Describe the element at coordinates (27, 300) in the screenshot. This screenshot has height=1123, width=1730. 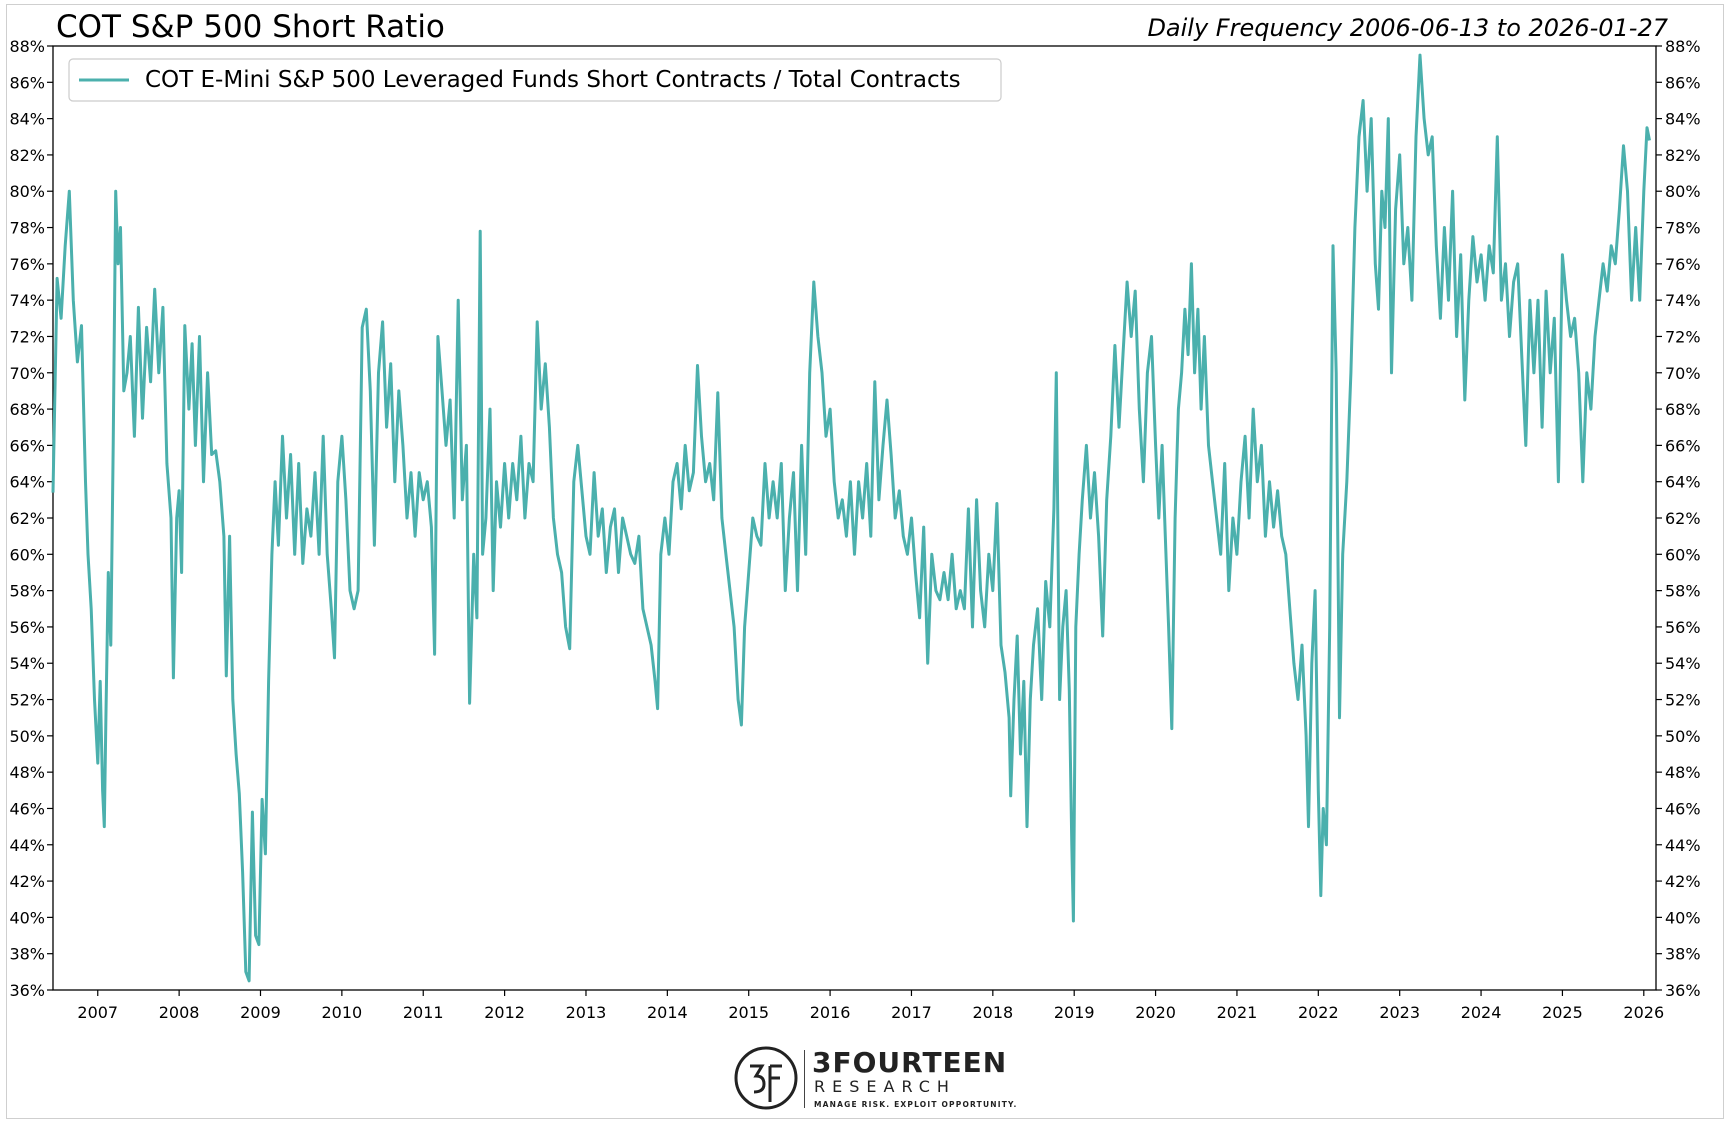
I see `y-tick-label-left: 74%` at that location.